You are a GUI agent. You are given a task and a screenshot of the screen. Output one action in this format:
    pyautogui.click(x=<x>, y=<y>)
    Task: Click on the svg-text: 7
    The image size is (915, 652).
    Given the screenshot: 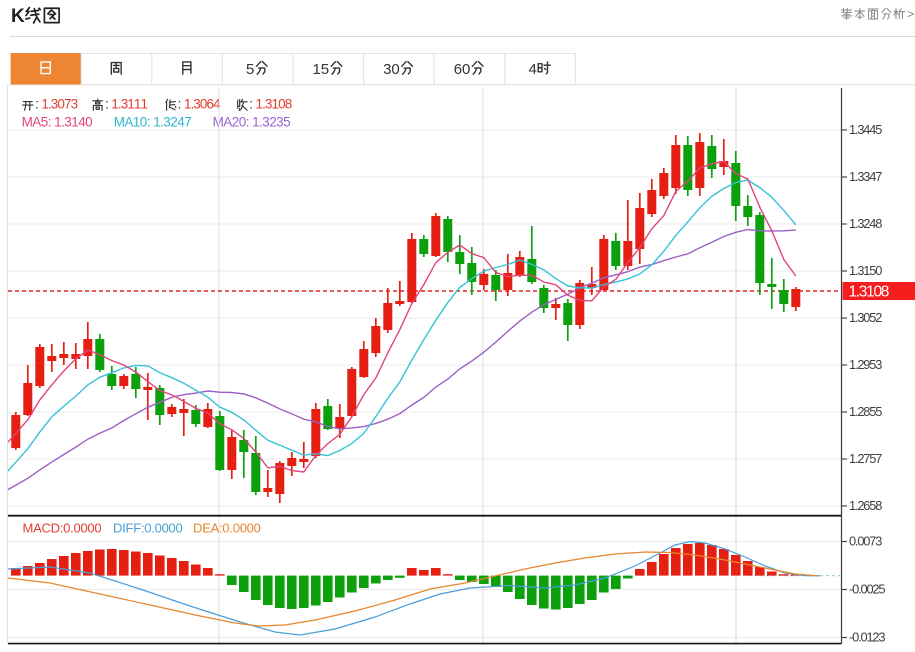 What is the action you would take?
    pyautogui.click(x=188, y=121)
    